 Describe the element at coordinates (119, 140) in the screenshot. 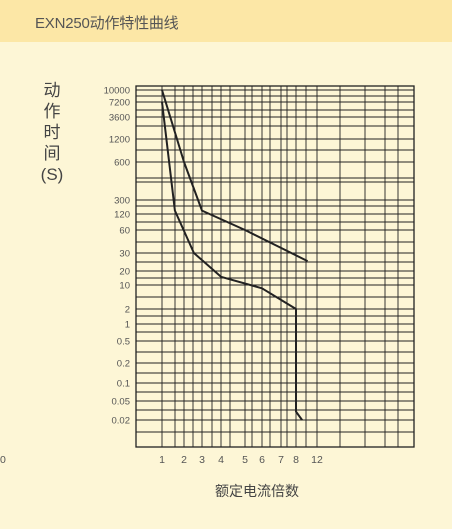

I see `y-tick-label: 1200` at that location.